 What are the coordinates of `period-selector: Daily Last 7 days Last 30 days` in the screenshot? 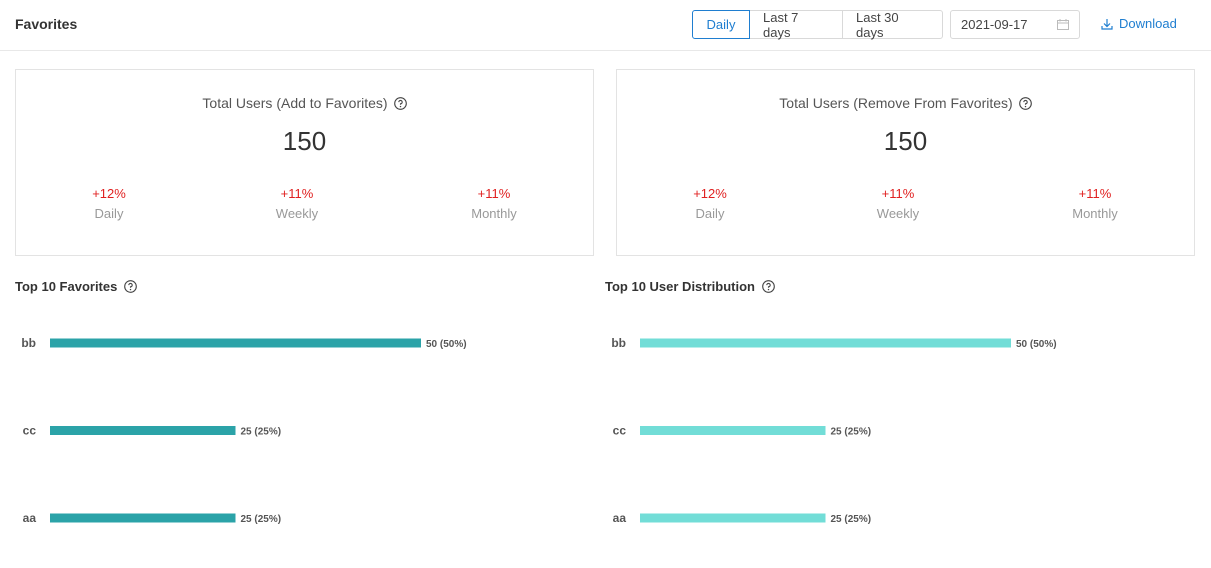 It's located at (817, 25).